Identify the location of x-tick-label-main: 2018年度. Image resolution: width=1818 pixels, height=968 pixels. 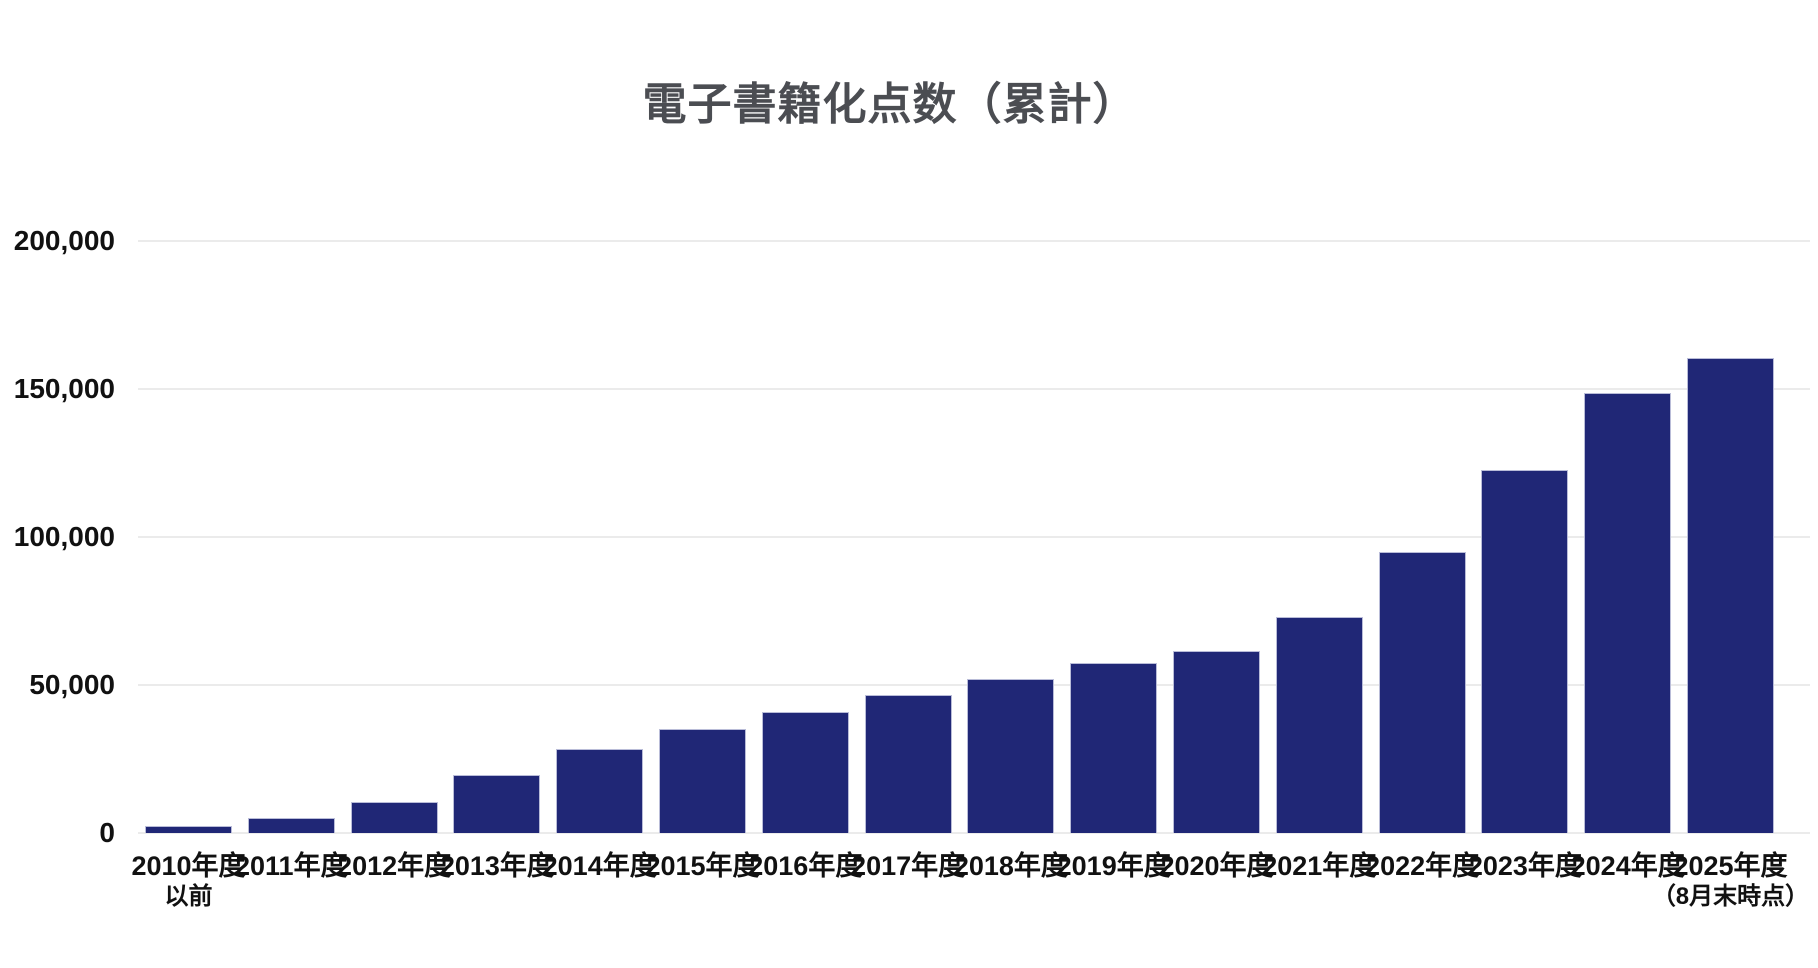
(1010, 866).